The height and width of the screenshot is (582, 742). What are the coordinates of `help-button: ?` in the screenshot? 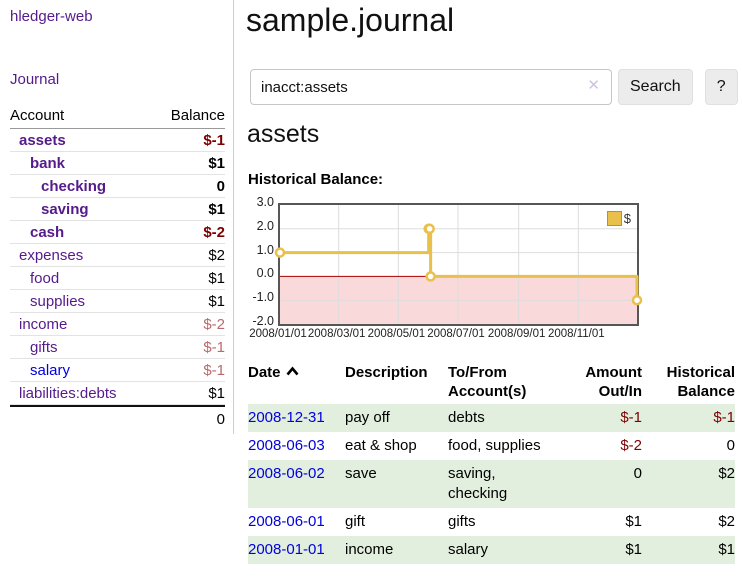 It's located at (721, 87).